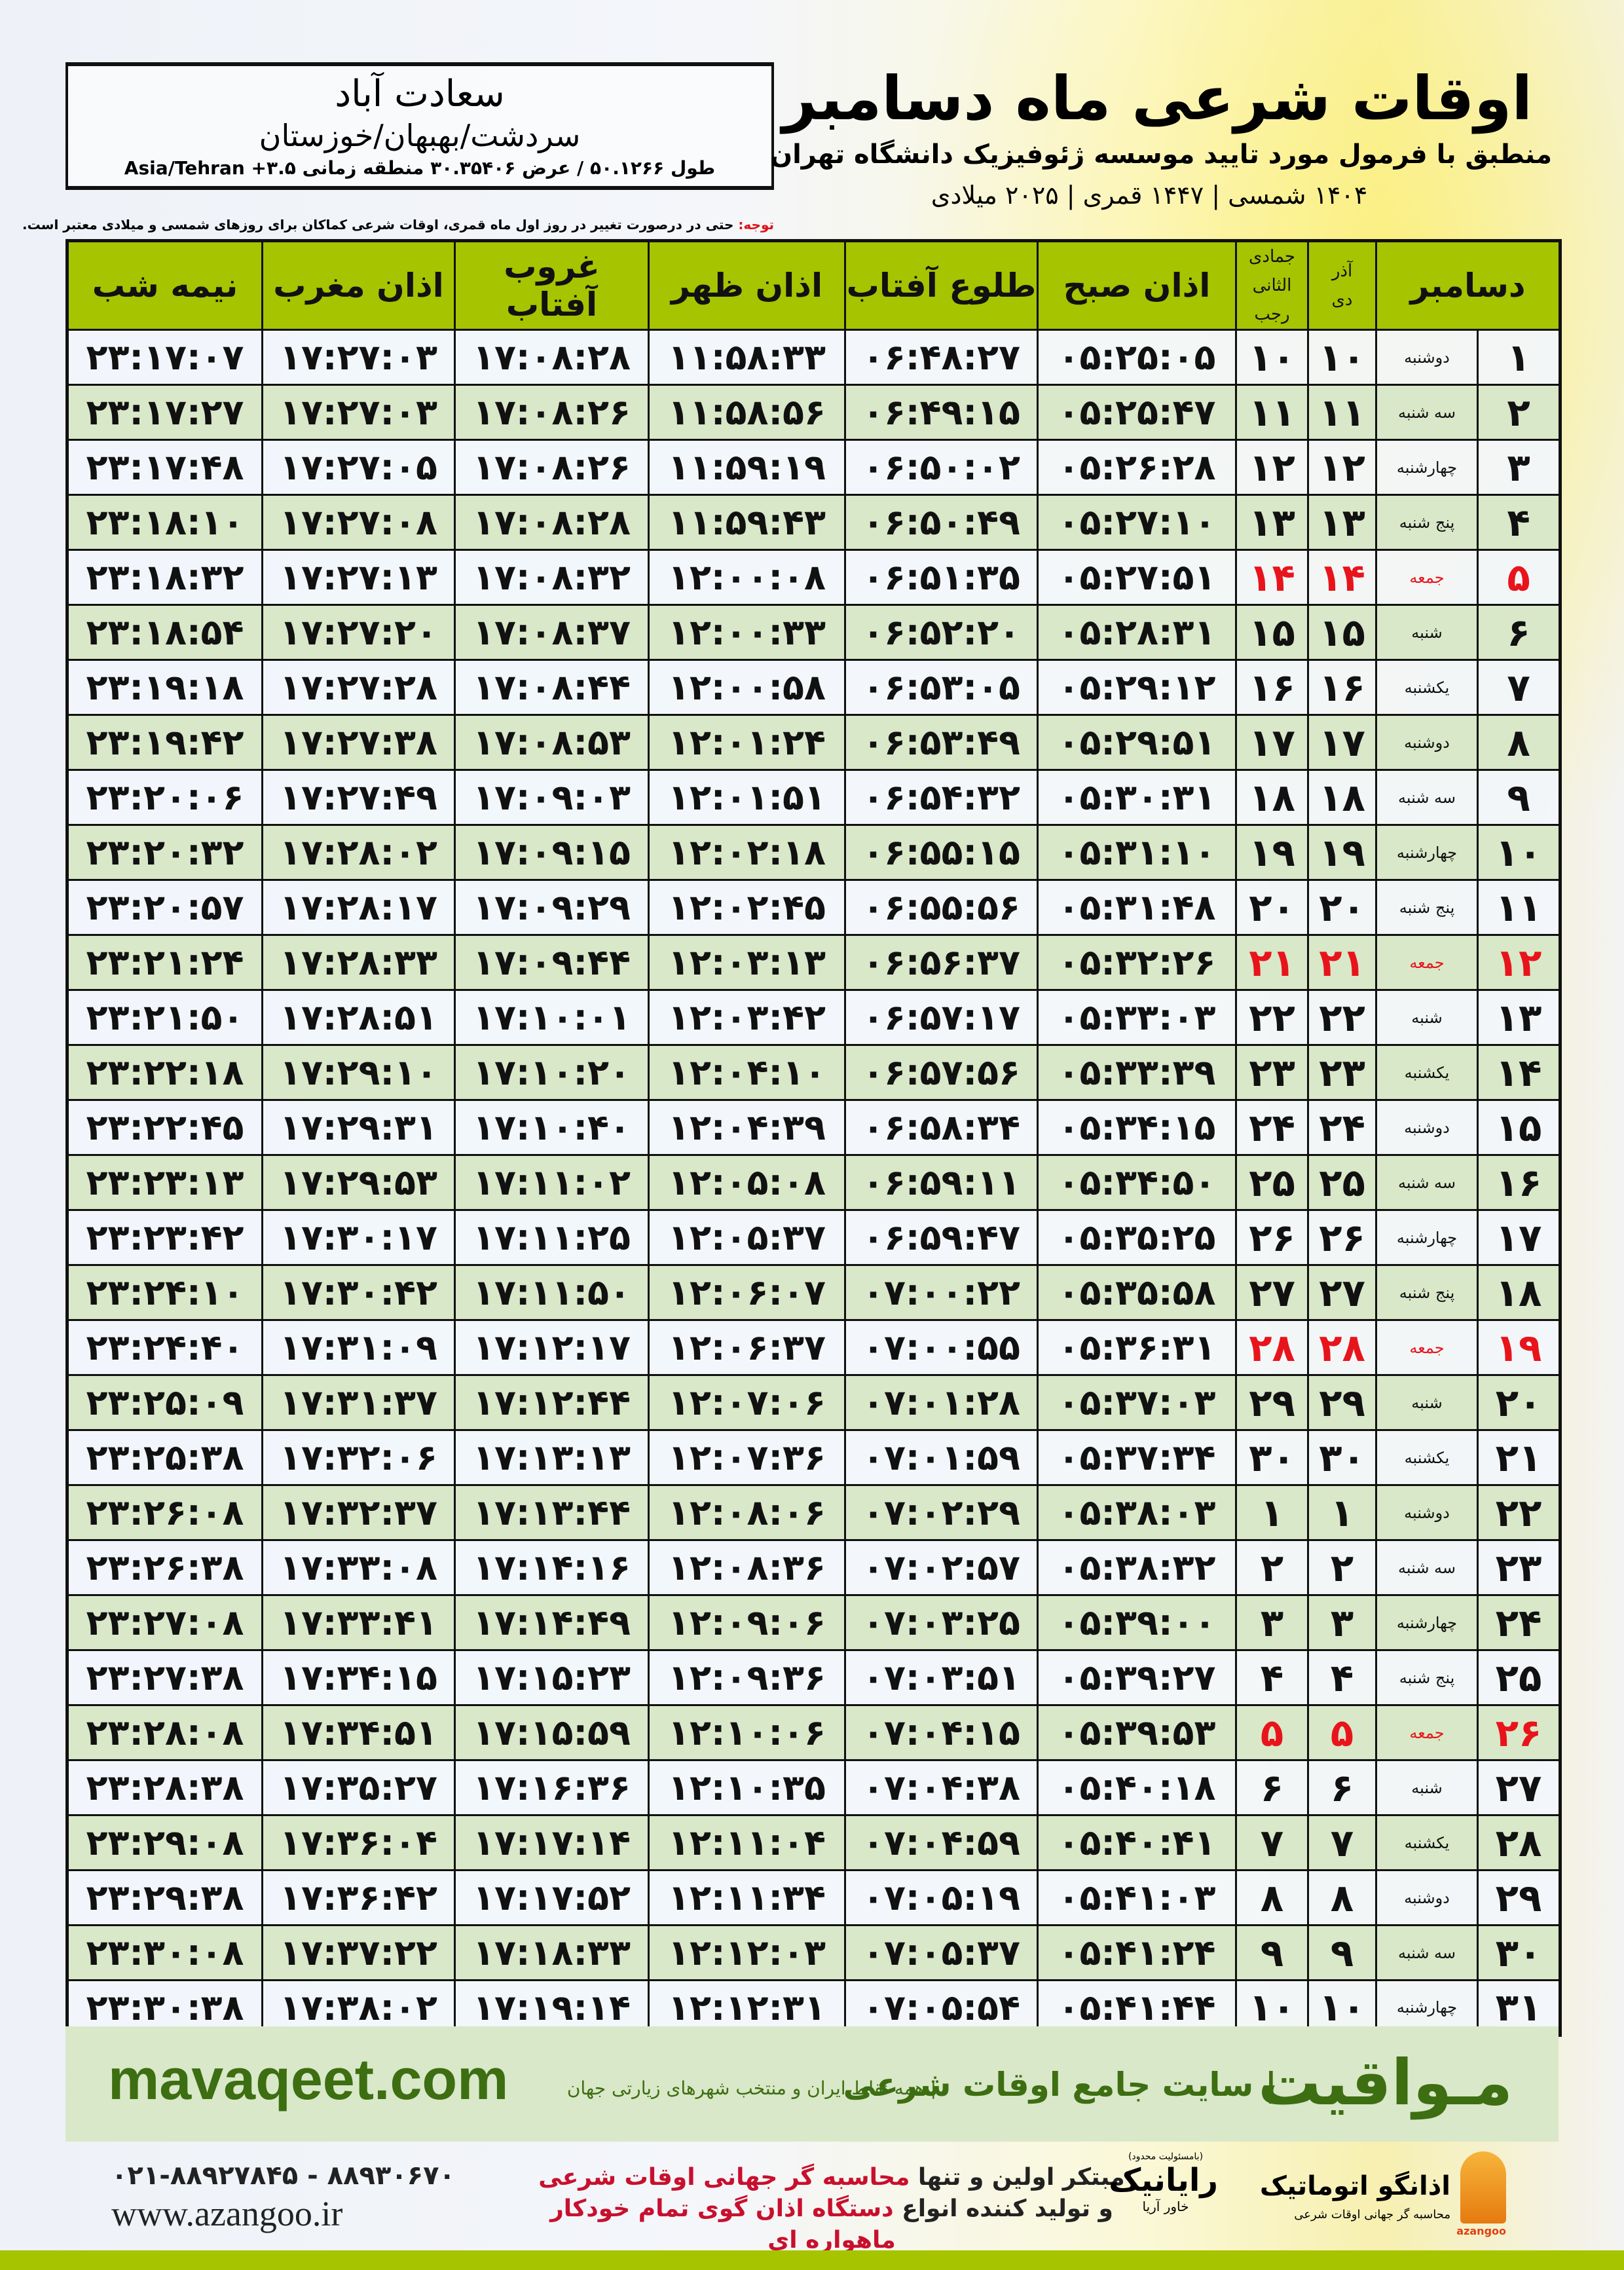  I want to click on sunrise-time: ۰۷:۰۴:۳۸, so click(941, 1787).